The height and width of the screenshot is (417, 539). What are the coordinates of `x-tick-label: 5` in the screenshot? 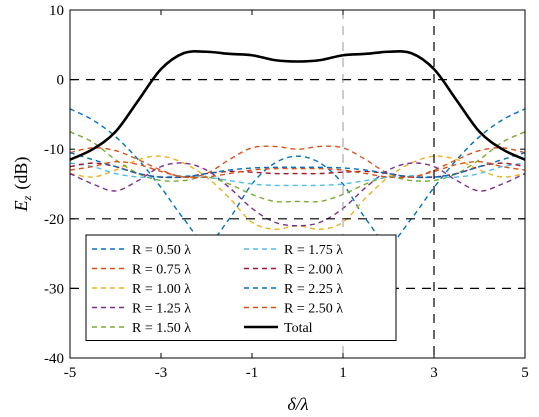 It's located at (525, 373).